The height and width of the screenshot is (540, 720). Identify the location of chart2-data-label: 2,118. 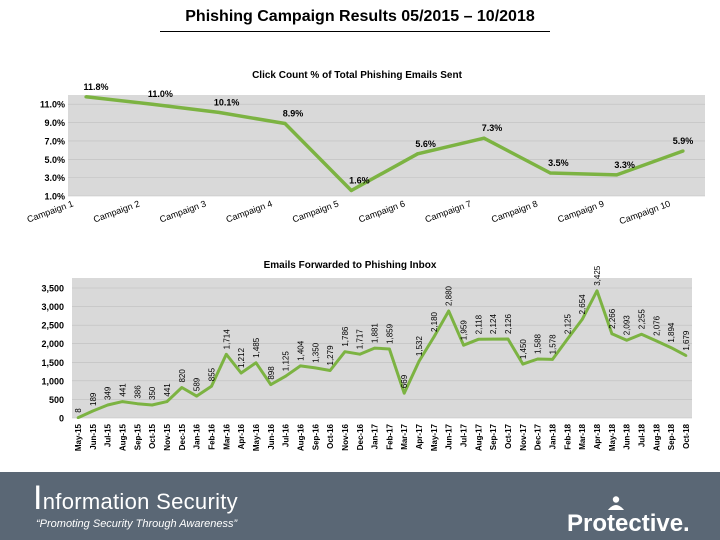
(478, 324).